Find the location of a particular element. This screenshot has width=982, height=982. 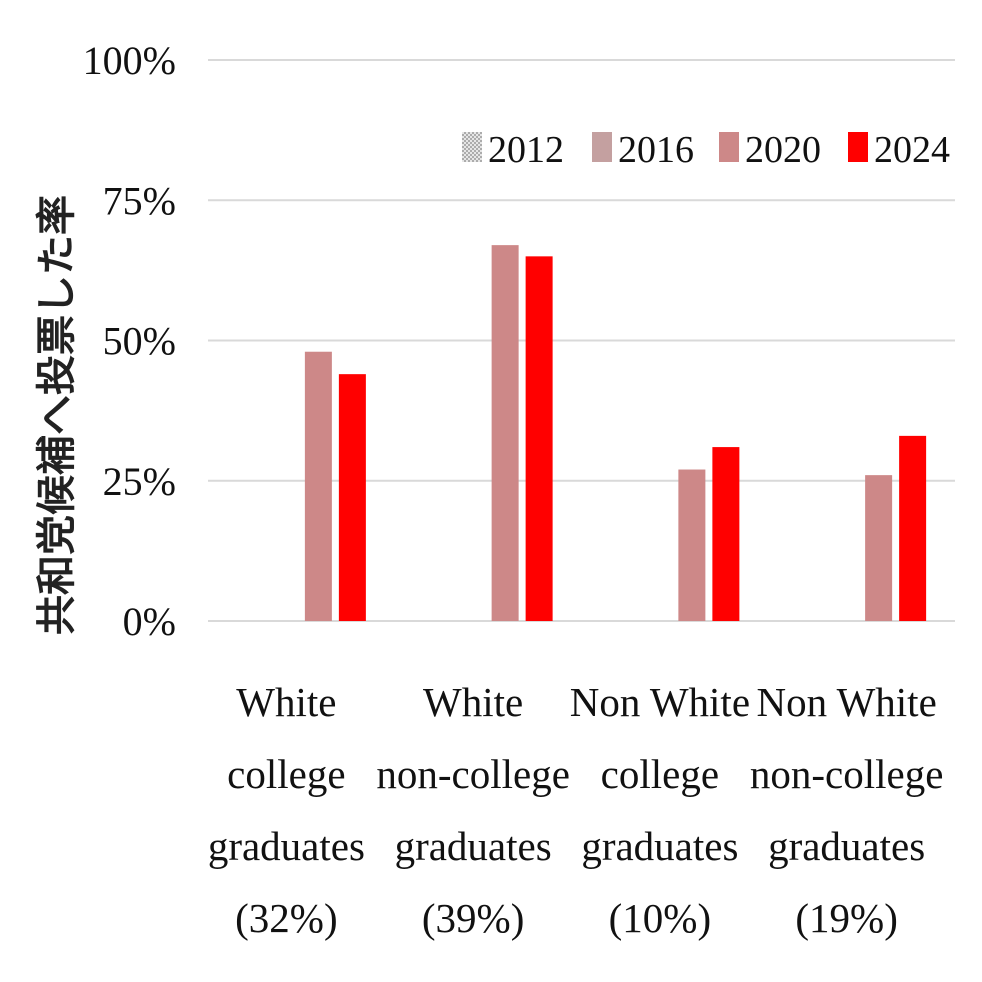

legend-label: 2012 is located at coordinates (526, 150).